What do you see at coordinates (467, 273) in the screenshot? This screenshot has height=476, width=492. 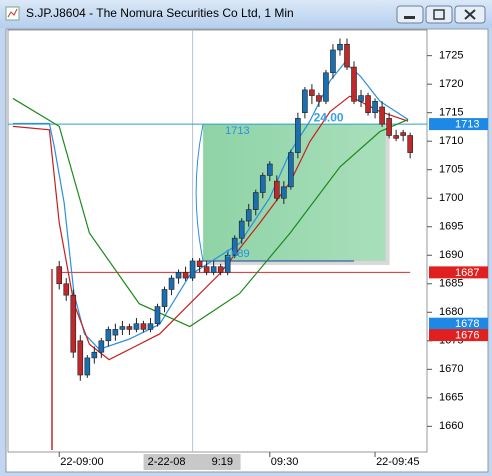 I see `price-label: 1687` at bounding box center [467, 273].